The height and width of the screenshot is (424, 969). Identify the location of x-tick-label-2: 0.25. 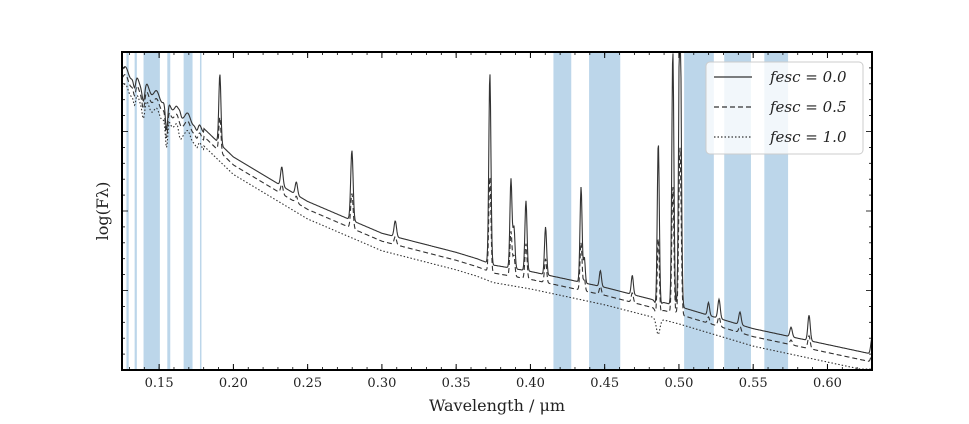
(307, 383).